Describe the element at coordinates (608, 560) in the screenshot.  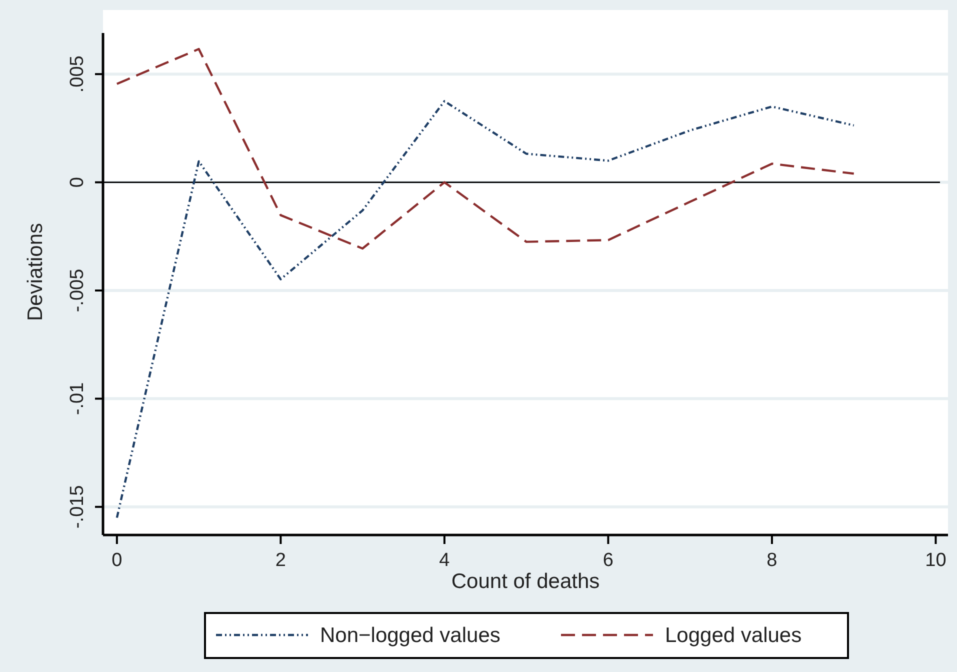
I see `x-tick-label: 6` at that location.